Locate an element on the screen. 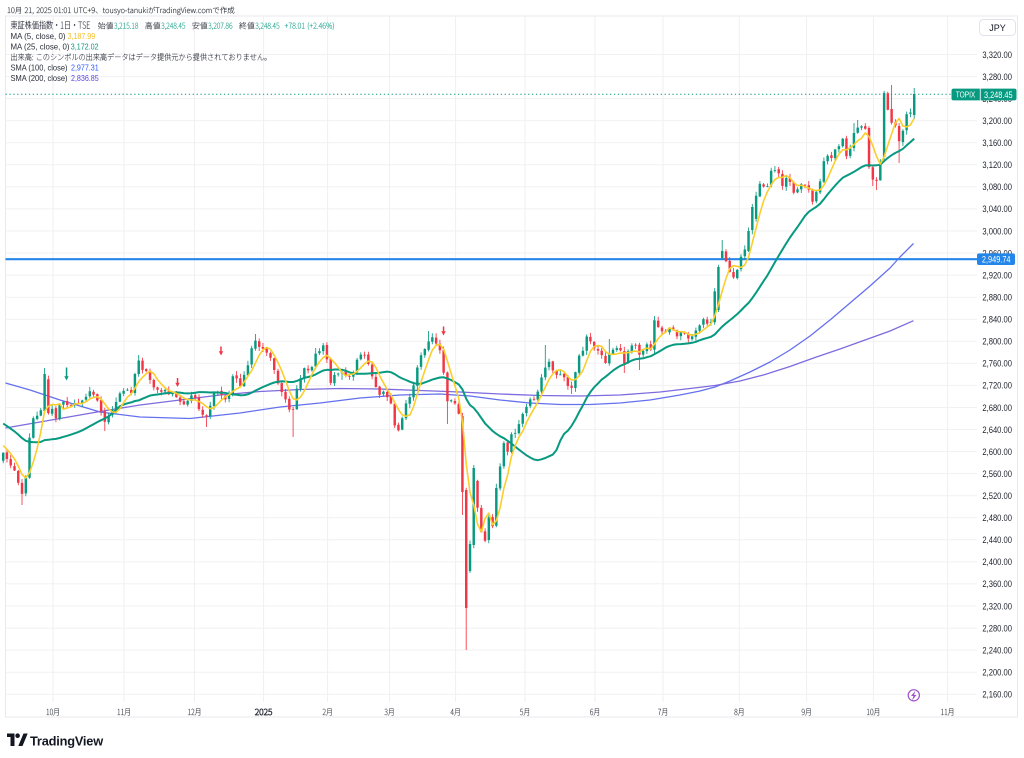 The height and width of the screenshot is (758, 1024). svg-text: 2,977.31 is located at coordinates (85, 68).